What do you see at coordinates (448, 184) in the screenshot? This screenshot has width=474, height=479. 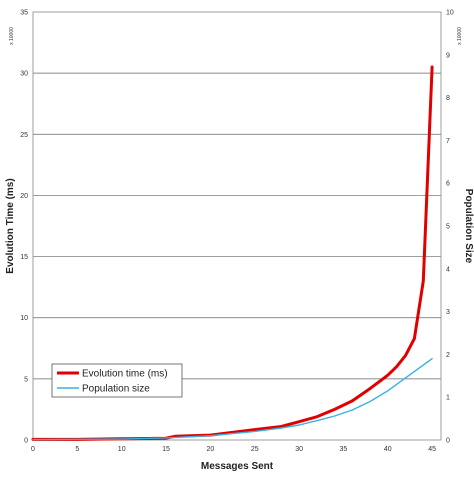 I see `y2-tick-label: 6` at bounding box center [448, 184].